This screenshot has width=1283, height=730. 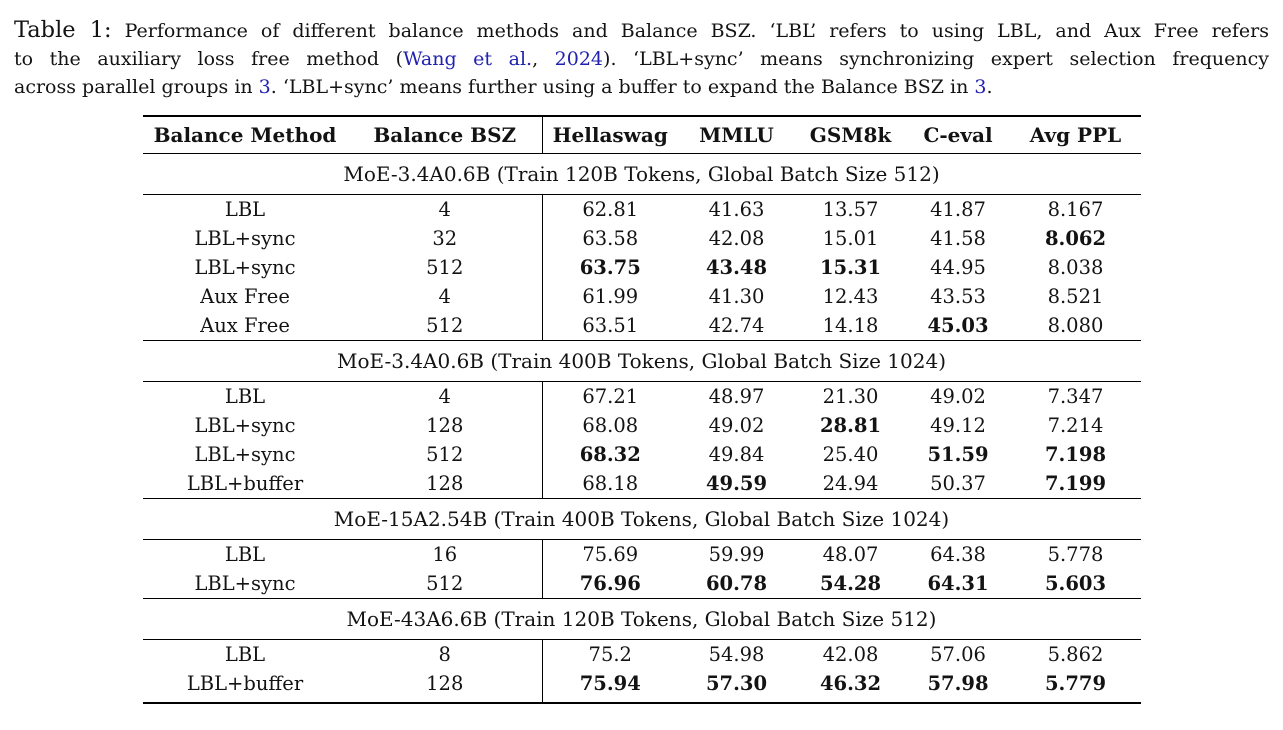 What do you see at coordinates (736, 654) in the screenshot?
I see `cell-metric-value: 54.98` at bounding box center [736, 654].